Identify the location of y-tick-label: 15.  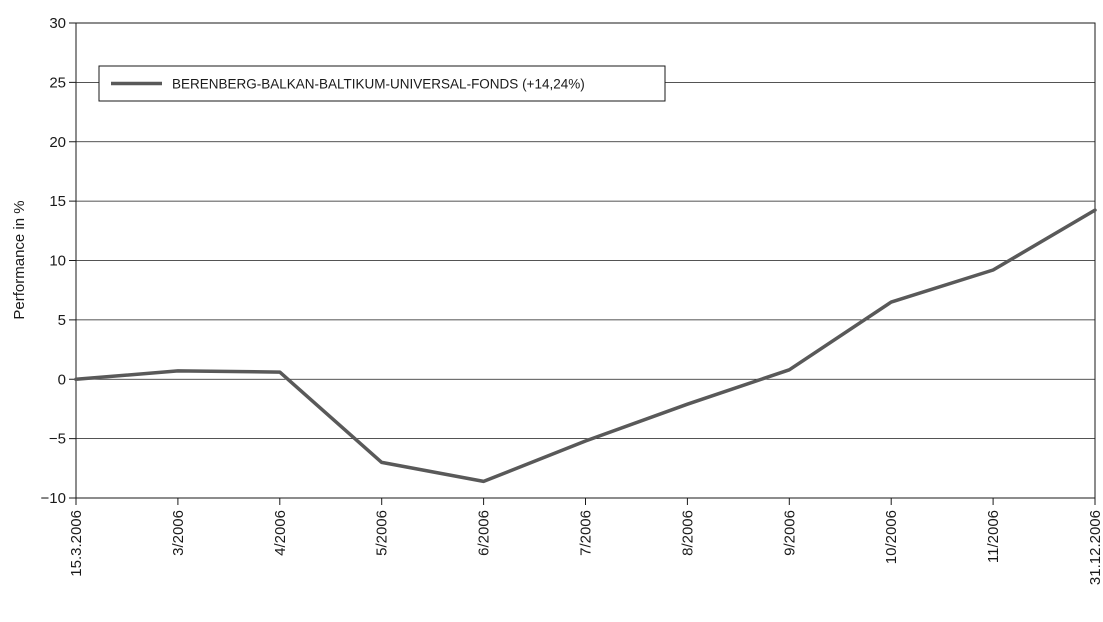
(57, 201).